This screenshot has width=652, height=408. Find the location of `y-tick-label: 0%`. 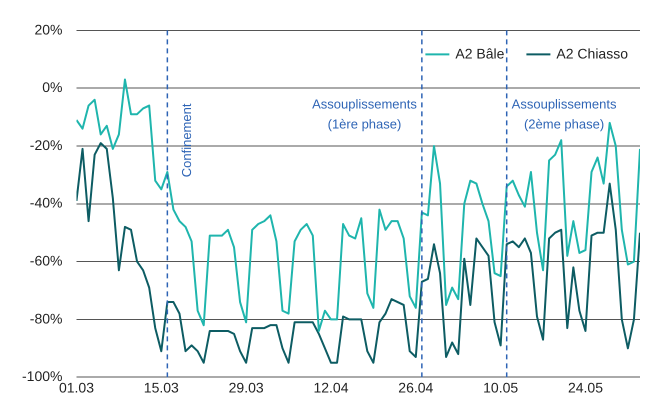

y-tick-label: 0% is located at coordinates (52, 87).